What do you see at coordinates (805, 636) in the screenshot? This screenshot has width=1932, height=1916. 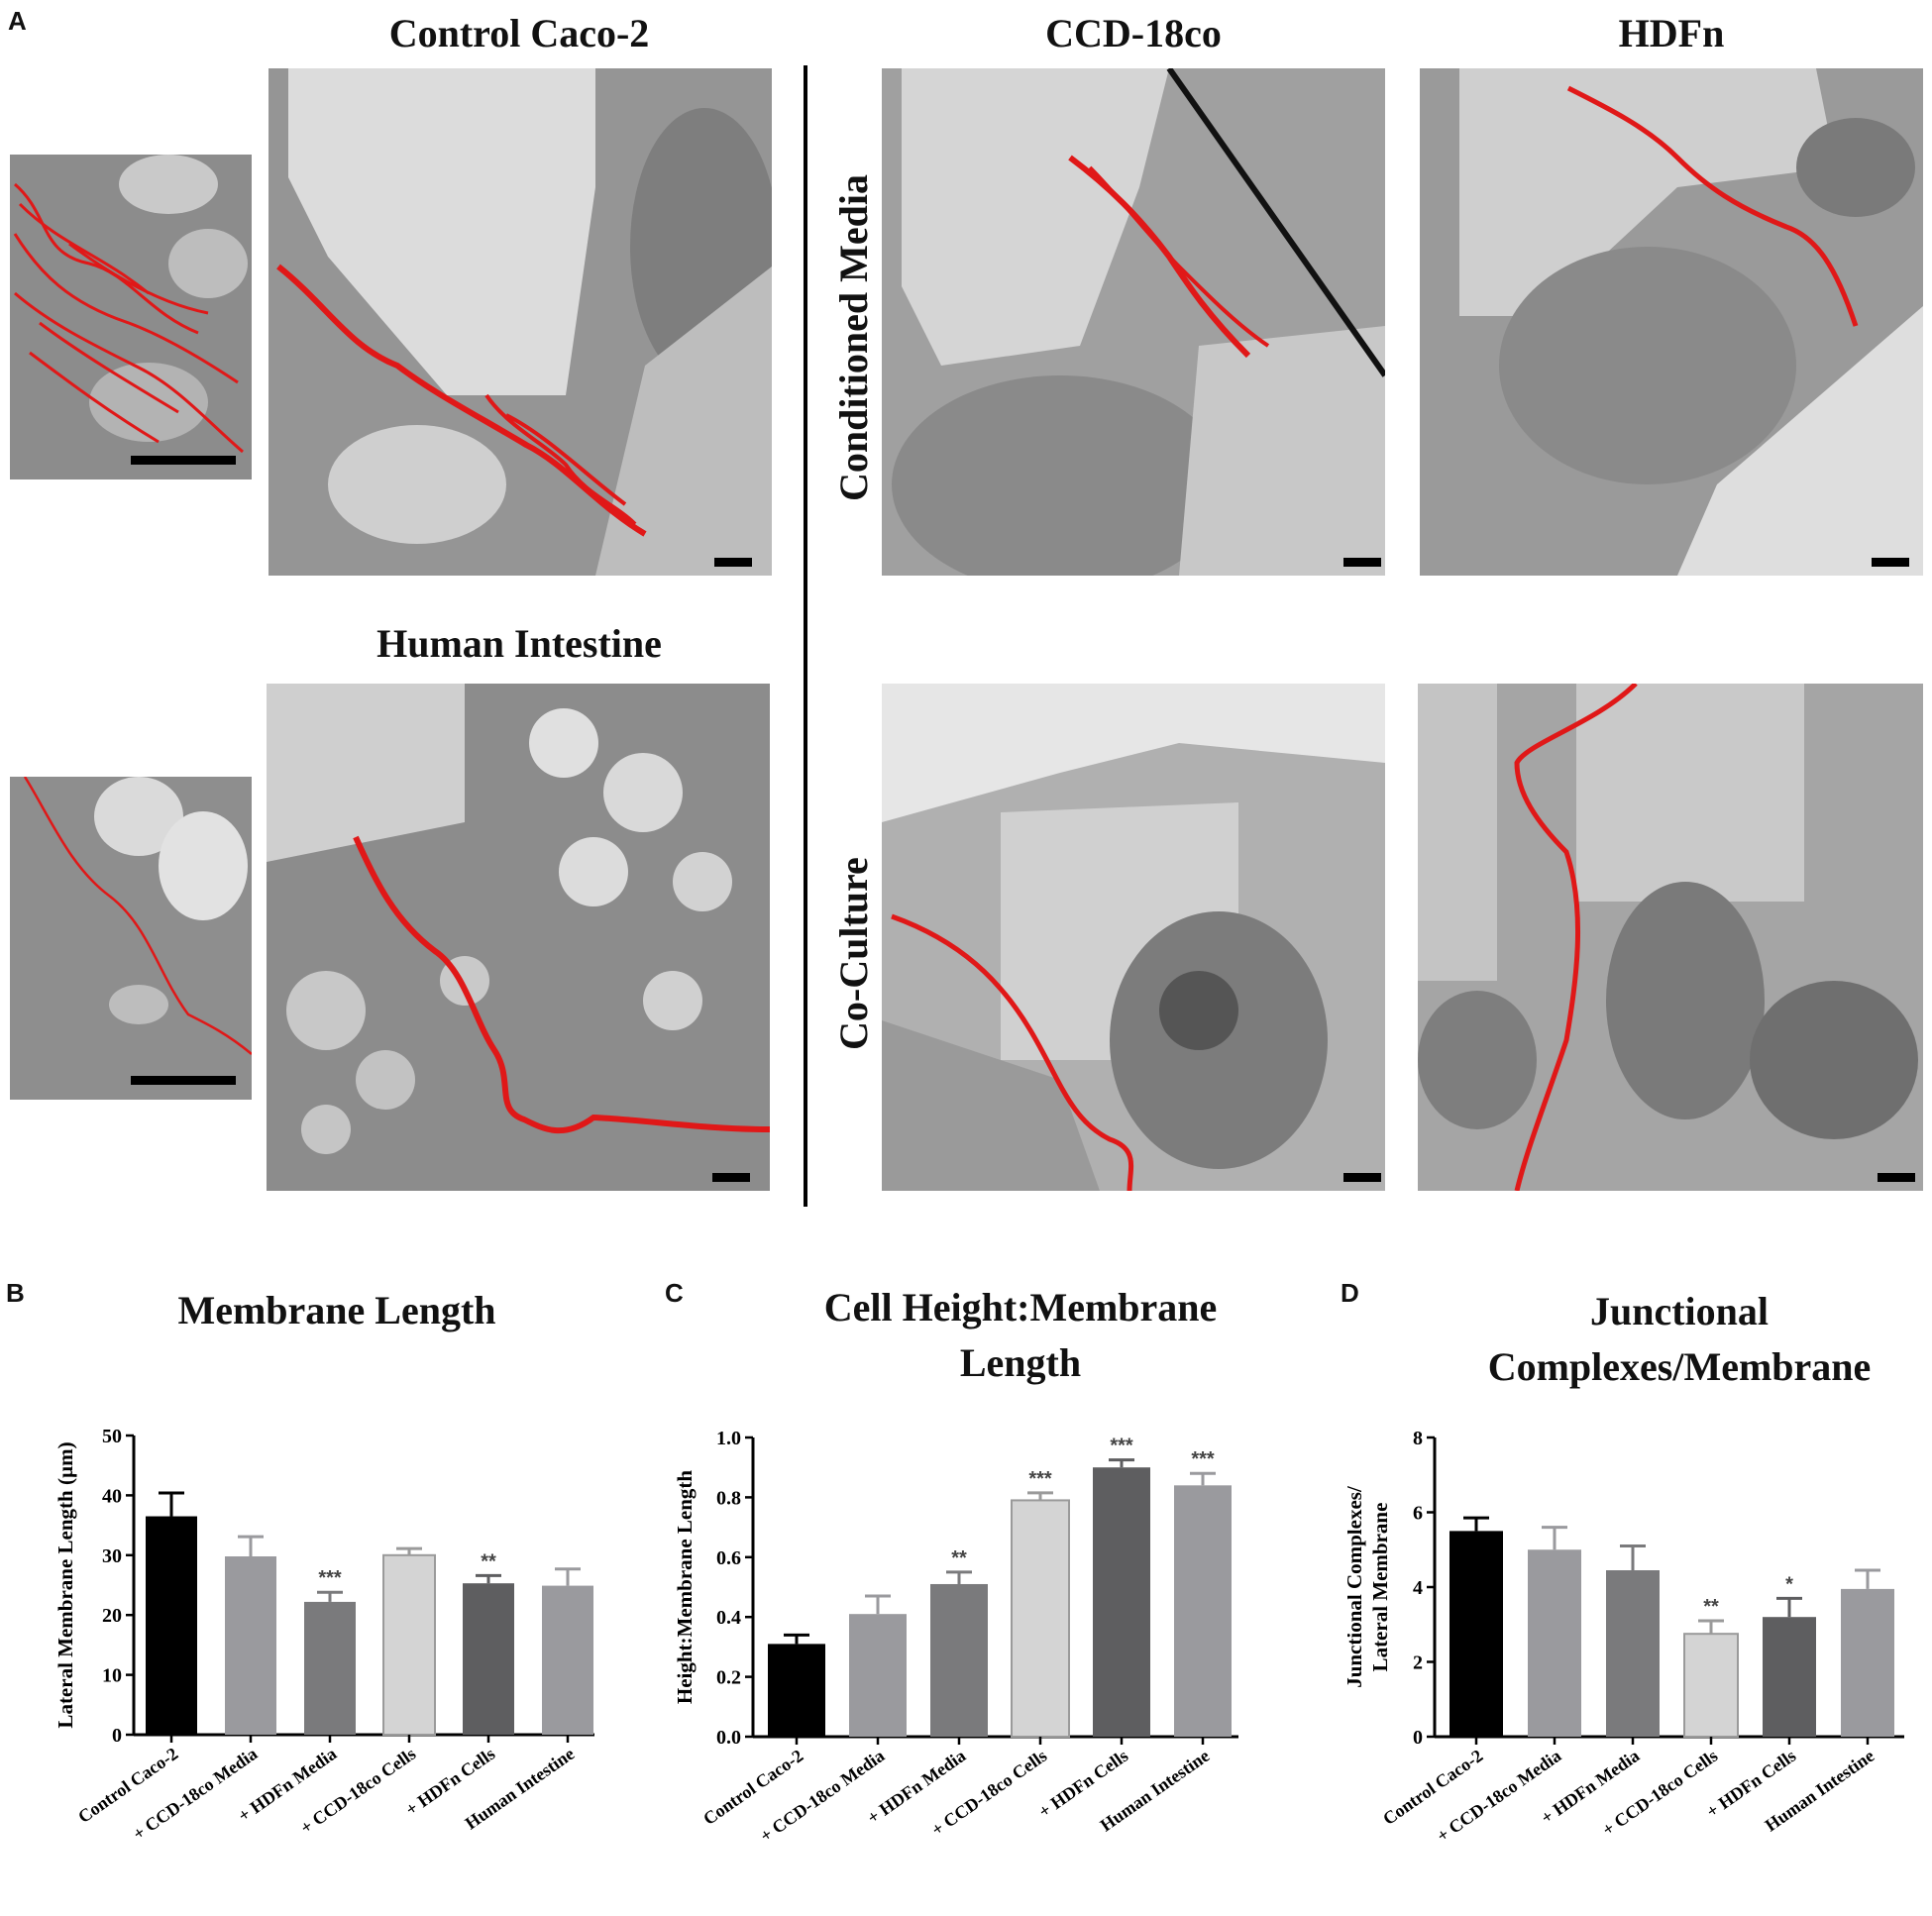 I see `vertical-divider` at bounding box center [805, 636].